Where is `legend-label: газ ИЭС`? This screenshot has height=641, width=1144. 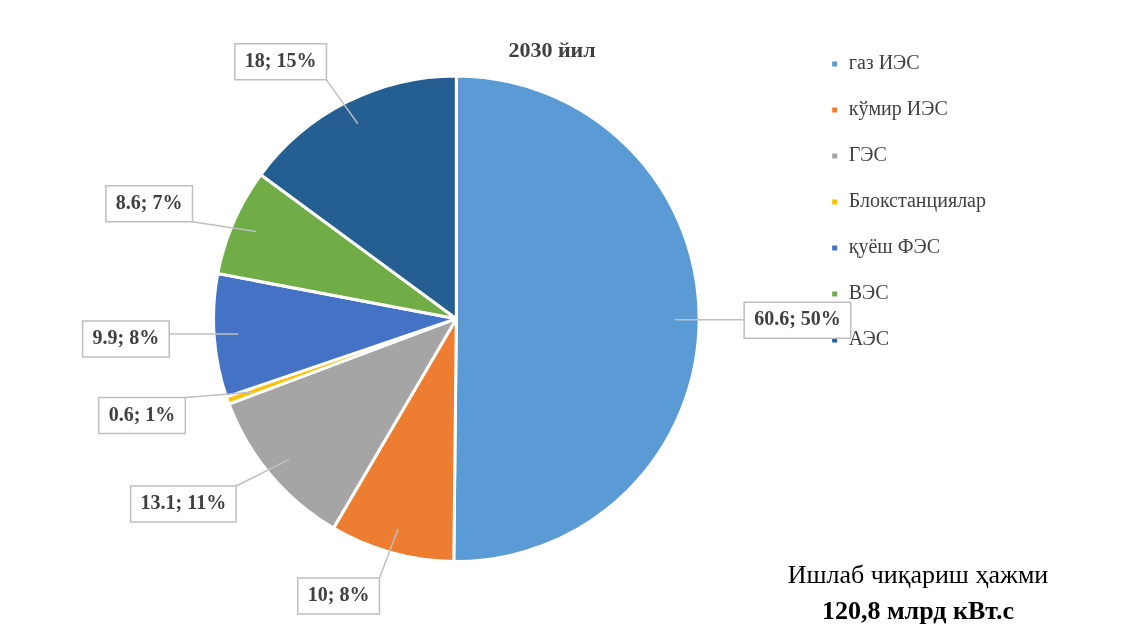
legend-label: газ ИЭС is located at coordinates (884, 62).